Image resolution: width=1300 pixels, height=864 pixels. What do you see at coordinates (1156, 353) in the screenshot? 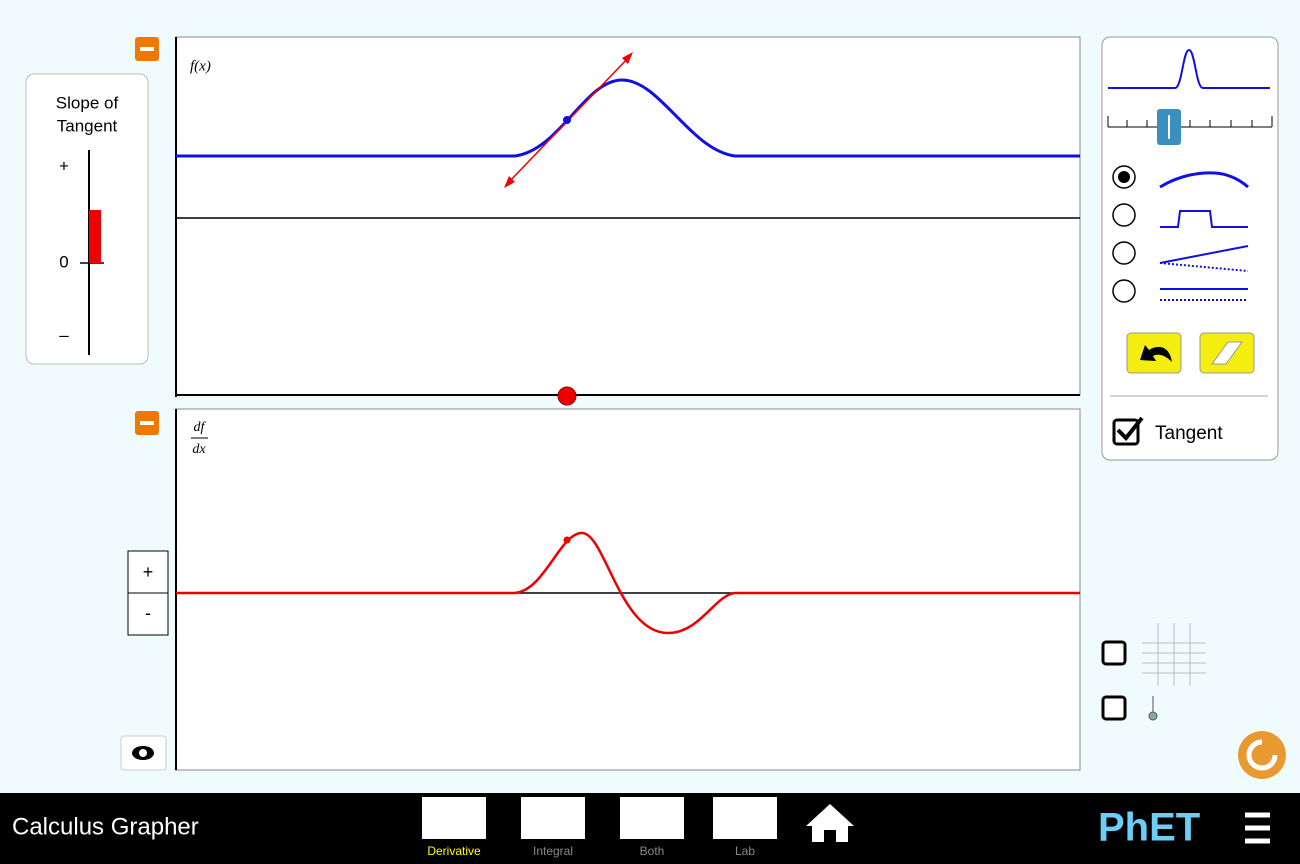
I see `undo-icon` at bounding box center [1156, 353].